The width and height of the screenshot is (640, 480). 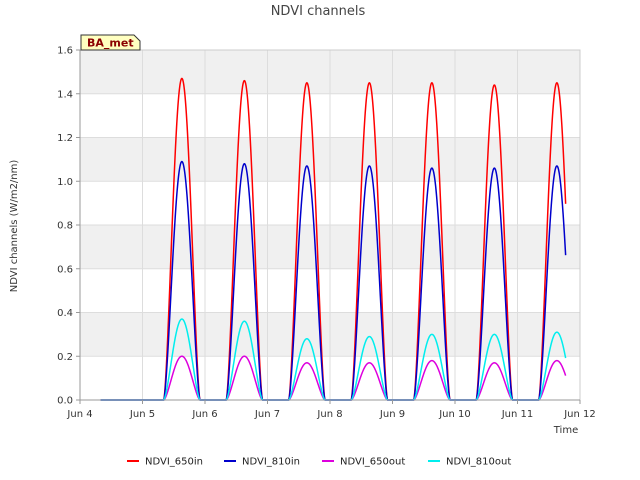 What do you see at coordinates (329, 414) in the screenshot?
I see `x-tick-label: Jun 8` at bounding box center [329, 414].